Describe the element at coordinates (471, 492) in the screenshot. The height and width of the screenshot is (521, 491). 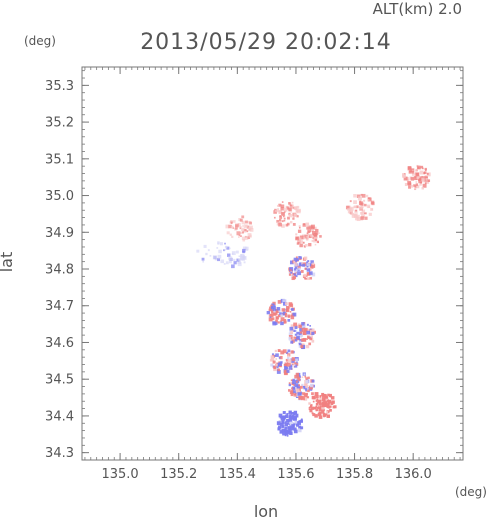
I see `x-unit-label: (deg)` at that location.